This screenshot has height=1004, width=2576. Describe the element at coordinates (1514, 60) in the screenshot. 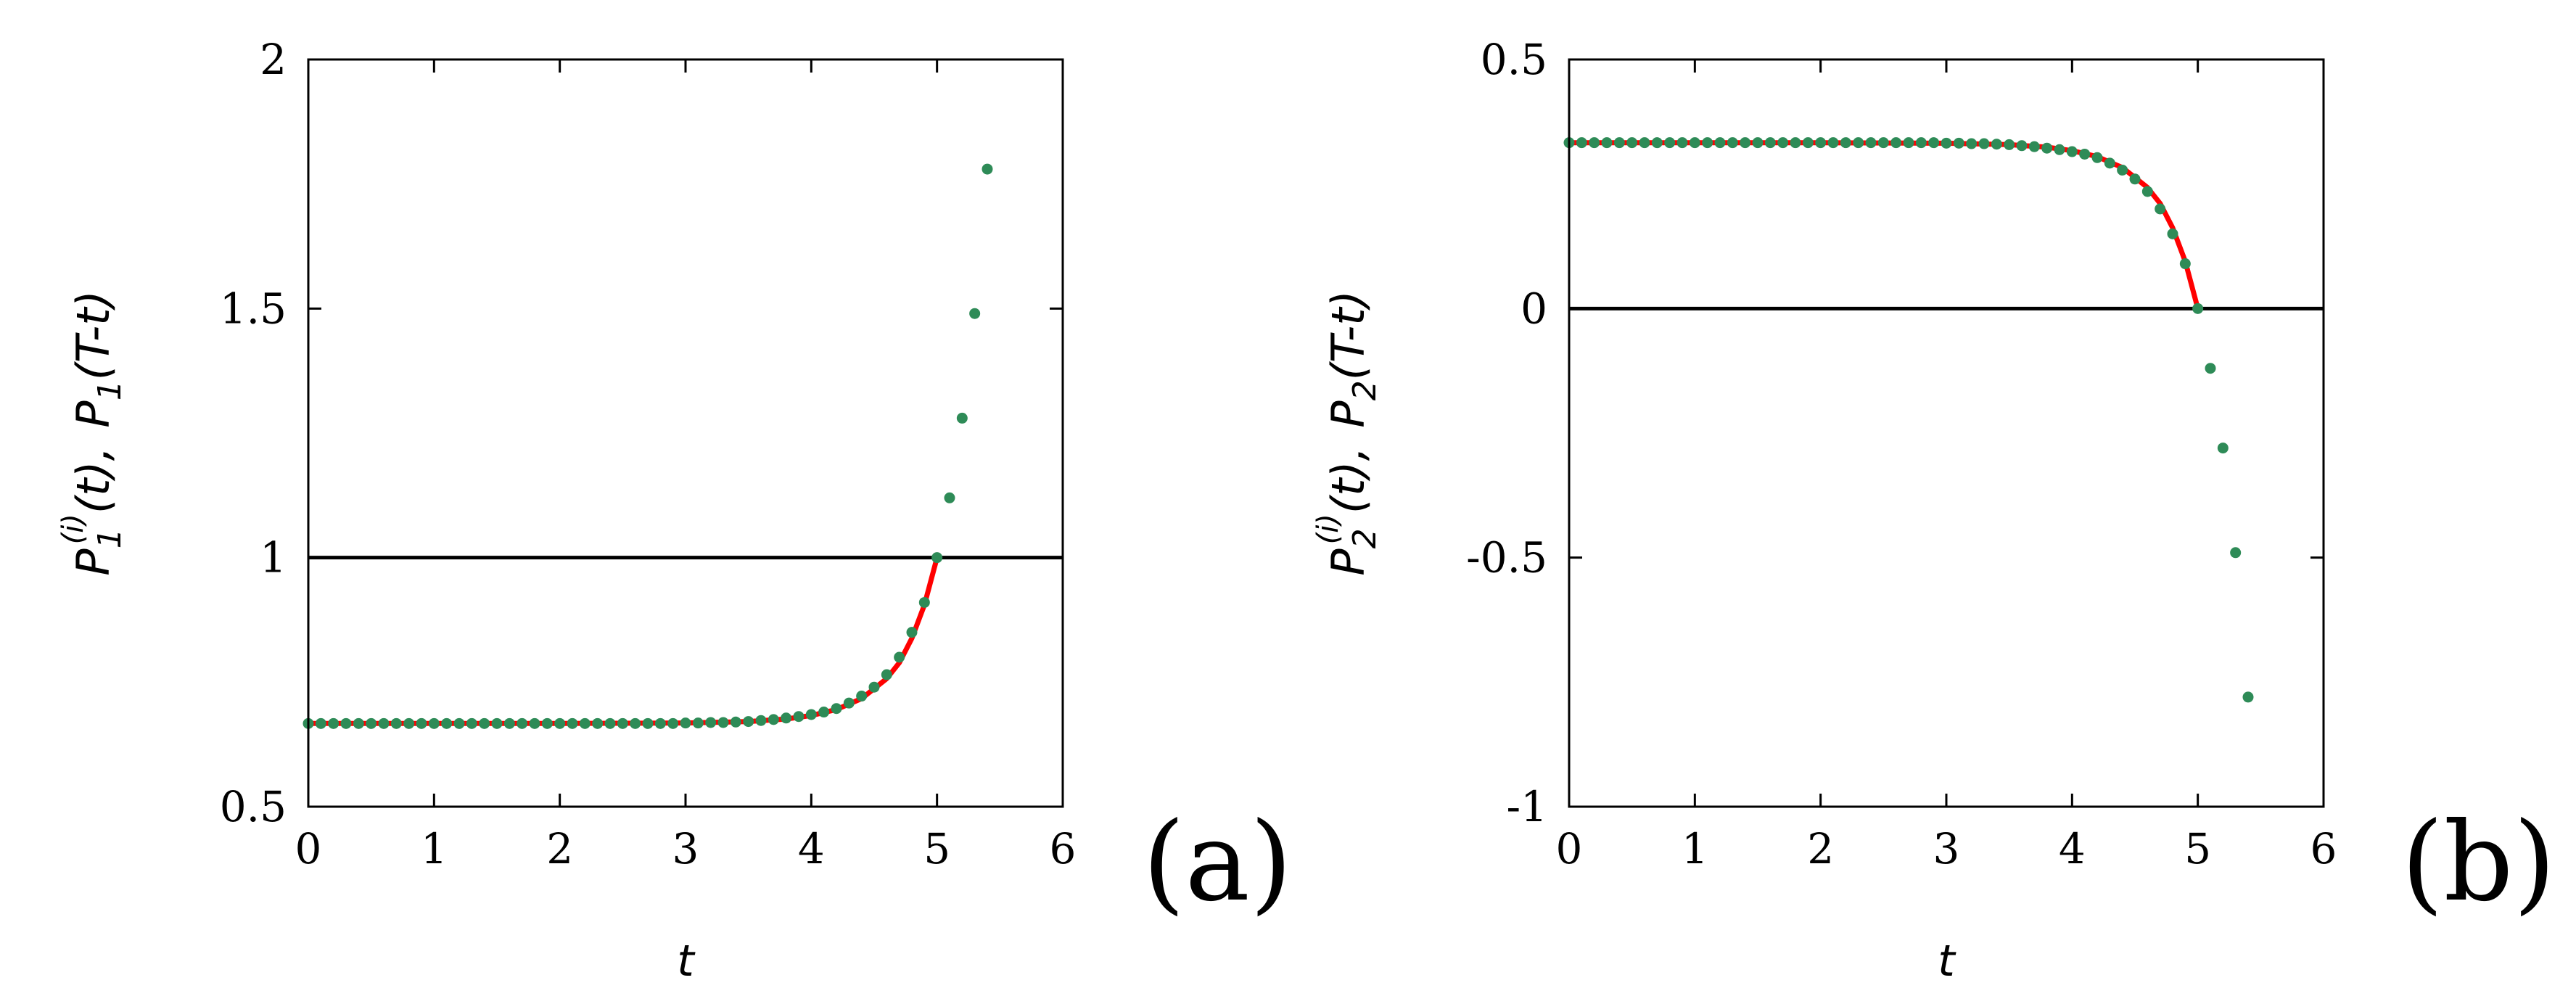

I see `y-tick-label: 0.5` at that location.